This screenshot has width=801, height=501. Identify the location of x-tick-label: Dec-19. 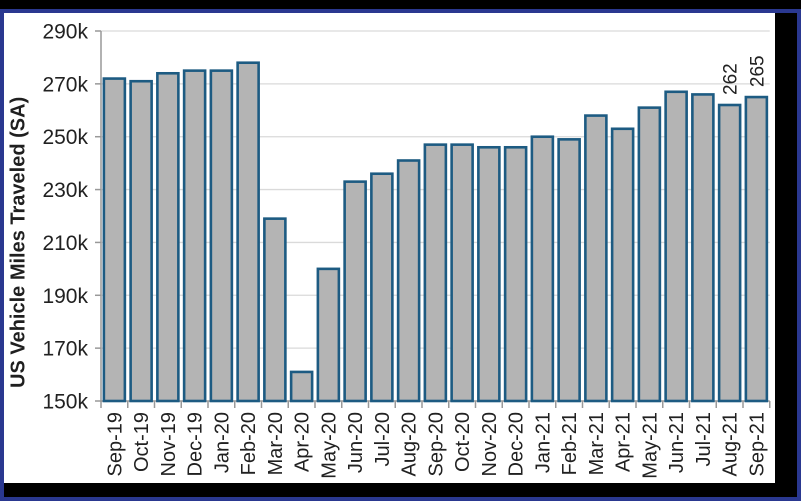
(196, 444).